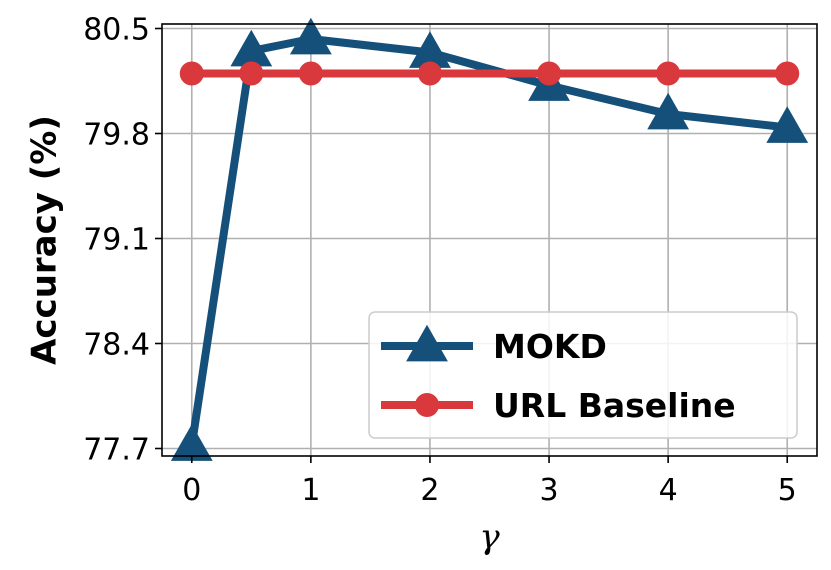 The image size is (831, 570). What do you see at coordinates (45, 240) in the screenshot?
I see `y-axis-title: Accuracy (%)` at bounding box center [45, 240].